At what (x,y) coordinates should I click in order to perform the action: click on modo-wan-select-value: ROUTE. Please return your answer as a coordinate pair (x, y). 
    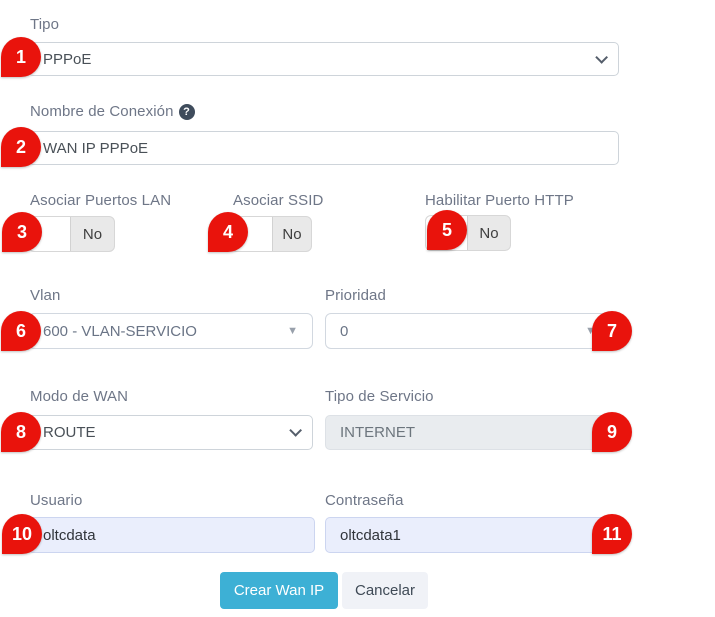
    Looking at the image, I should click on (69, 432).